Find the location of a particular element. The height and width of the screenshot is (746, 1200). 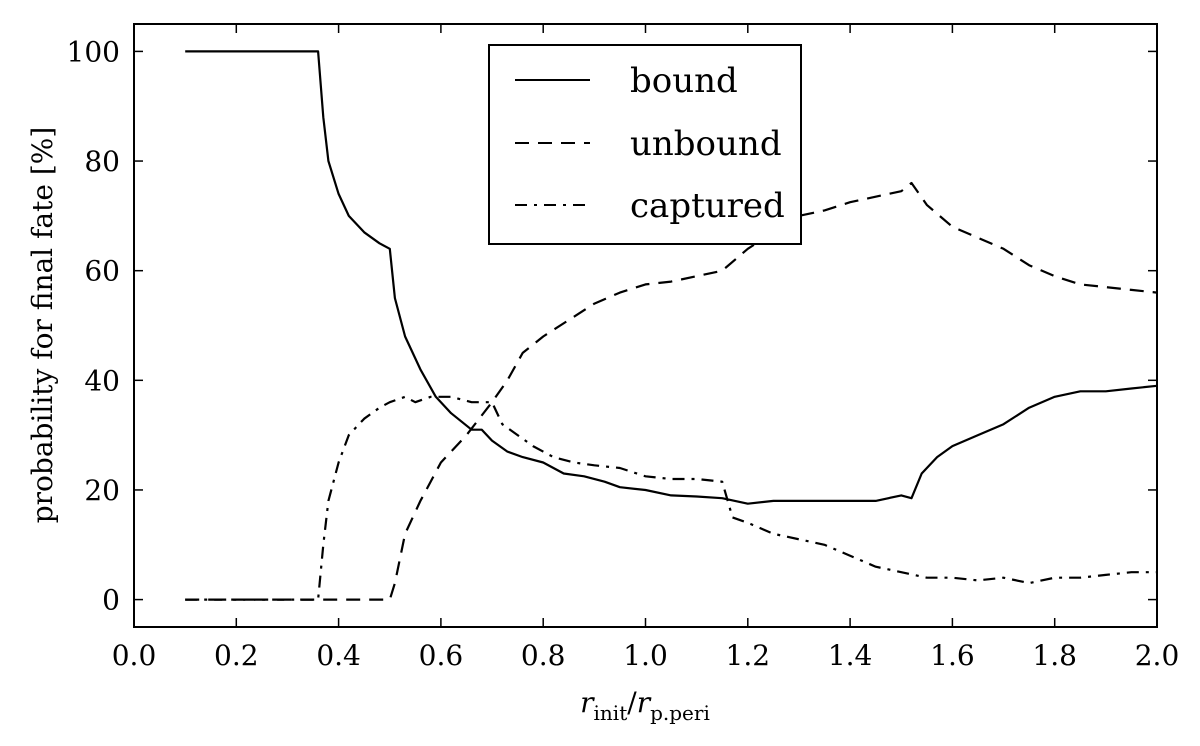

x-tick-label: 0.6 is located at coordinates (441, 655).